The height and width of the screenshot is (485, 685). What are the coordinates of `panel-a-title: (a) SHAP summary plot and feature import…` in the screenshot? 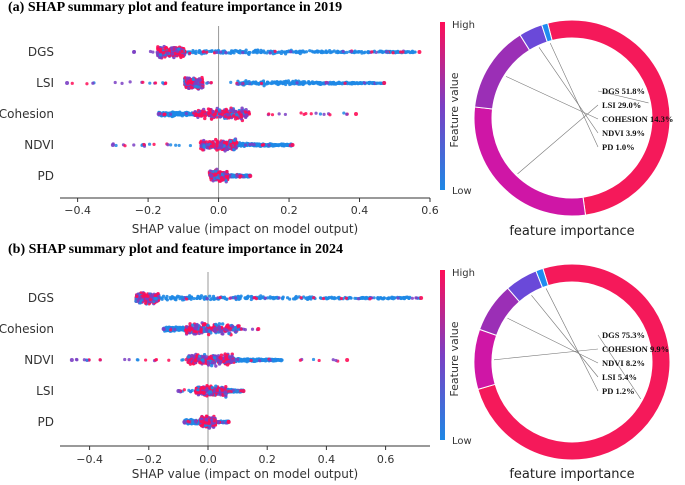 It's located at (175, 7).